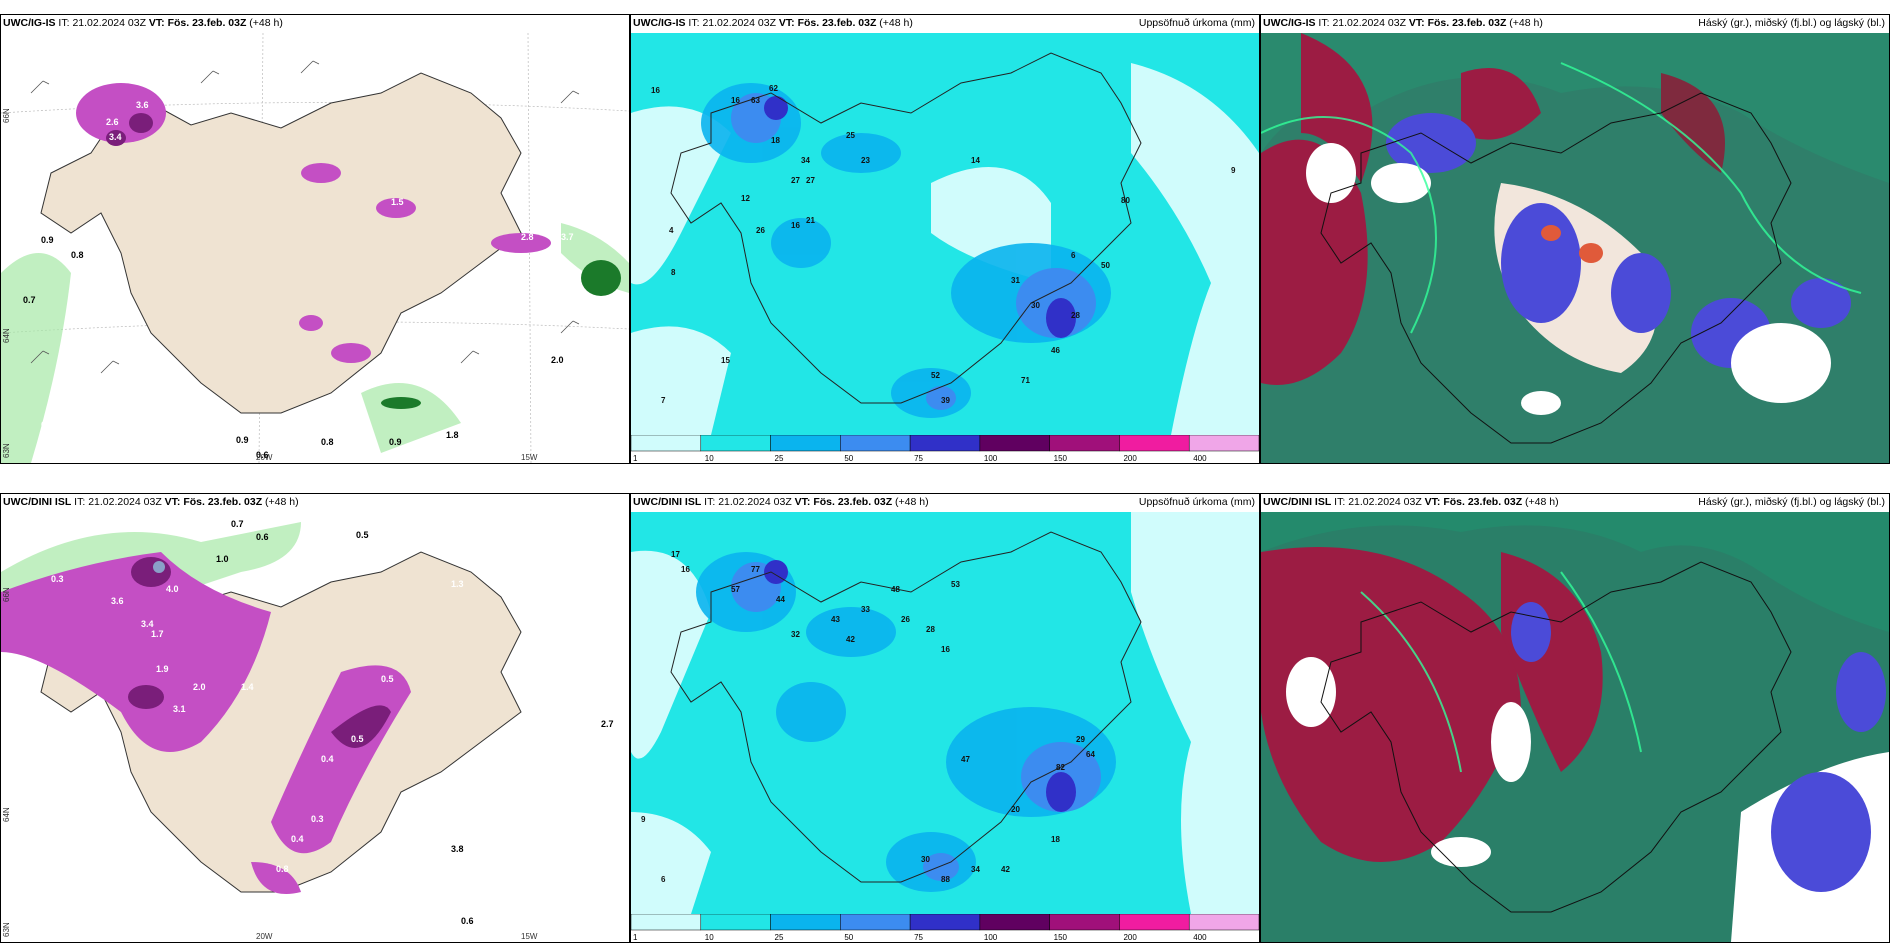 The image size is (1900, 950). What do you see at coordinates (1125, 200) in the screenshot?
I see `svg-text: 80` at bounding box center [1125, 200].